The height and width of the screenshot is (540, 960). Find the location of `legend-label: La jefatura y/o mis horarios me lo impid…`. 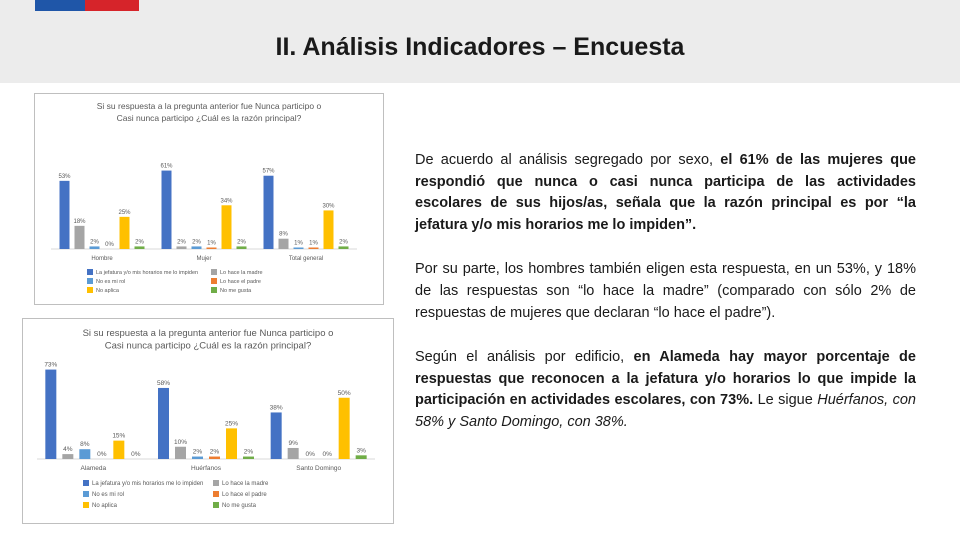

legend-label: La jefatura y/o mis horarios me lo impid… is located at coordinates (147, 273).